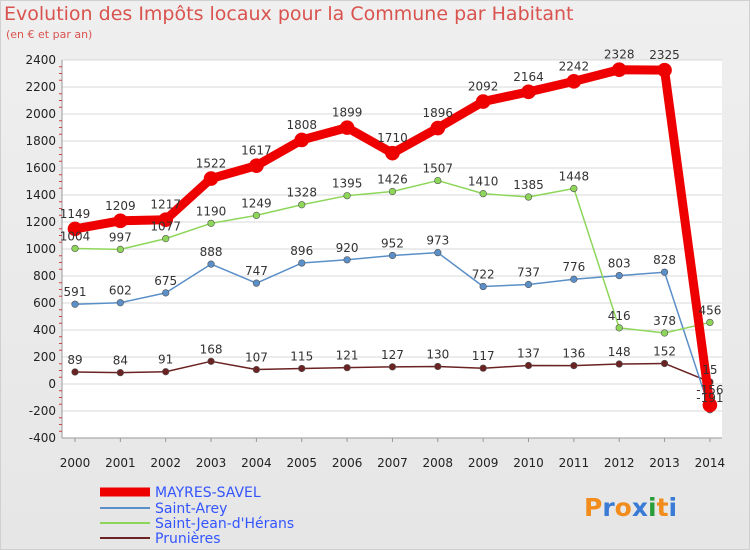 The height and width of the screenshot is (550, 750). What do you see at coordinates (347, 113) in the screenshot?
I see `data-label: 1899` at bounding box center [347, 113].